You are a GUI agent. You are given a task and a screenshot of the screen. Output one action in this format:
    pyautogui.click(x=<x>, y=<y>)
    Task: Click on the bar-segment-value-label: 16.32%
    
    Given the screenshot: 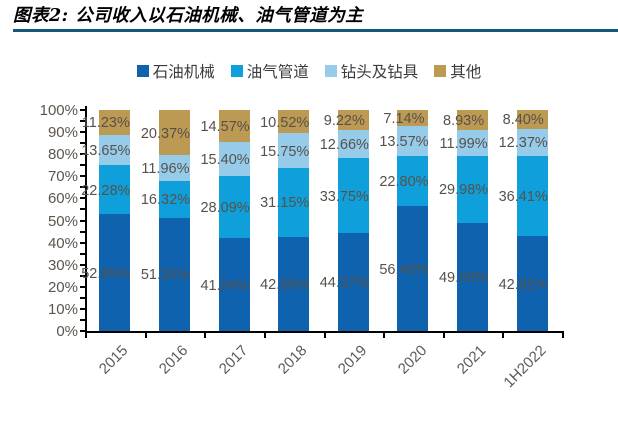 What is the action you would take?
    pyautogui.click(x=165, y=200)
    